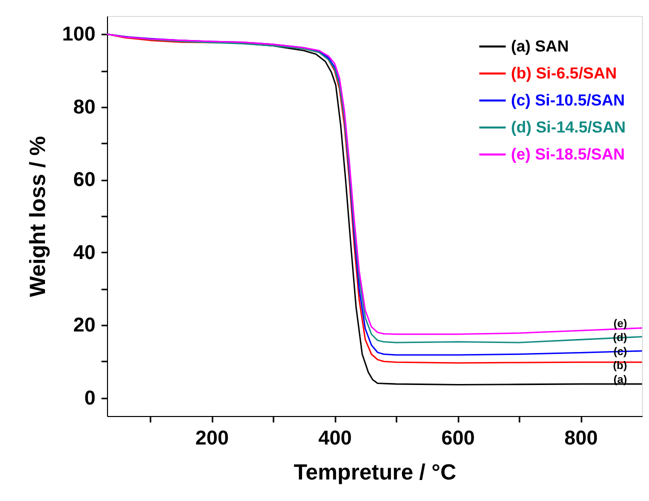  Describe the element at coordinates (540, 47) in the screenshot. I see `legend-label: (a) SAN` at that location.